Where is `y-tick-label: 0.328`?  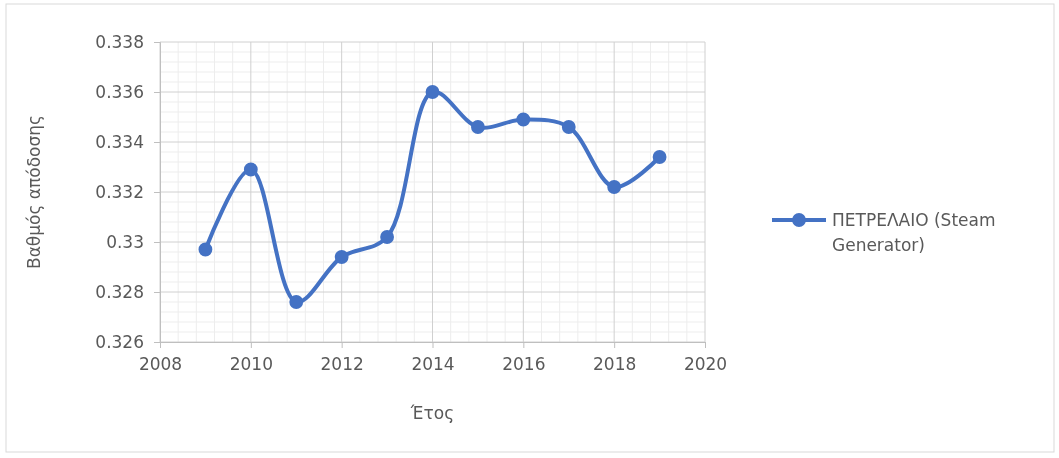
y-tick-label: 0.328 is located at coordinates (119, 291).